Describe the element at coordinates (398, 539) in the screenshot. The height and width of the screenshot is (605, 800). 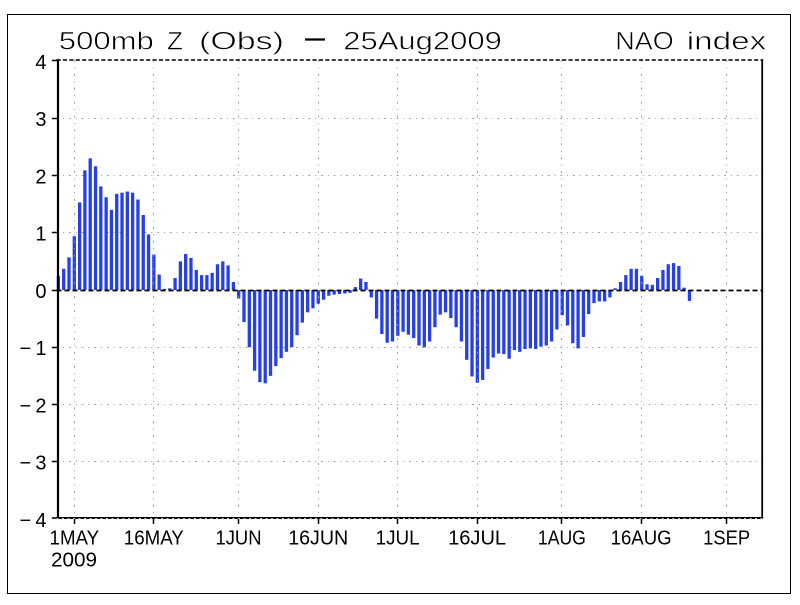
I see `svg-text: 1JUL` at that location.